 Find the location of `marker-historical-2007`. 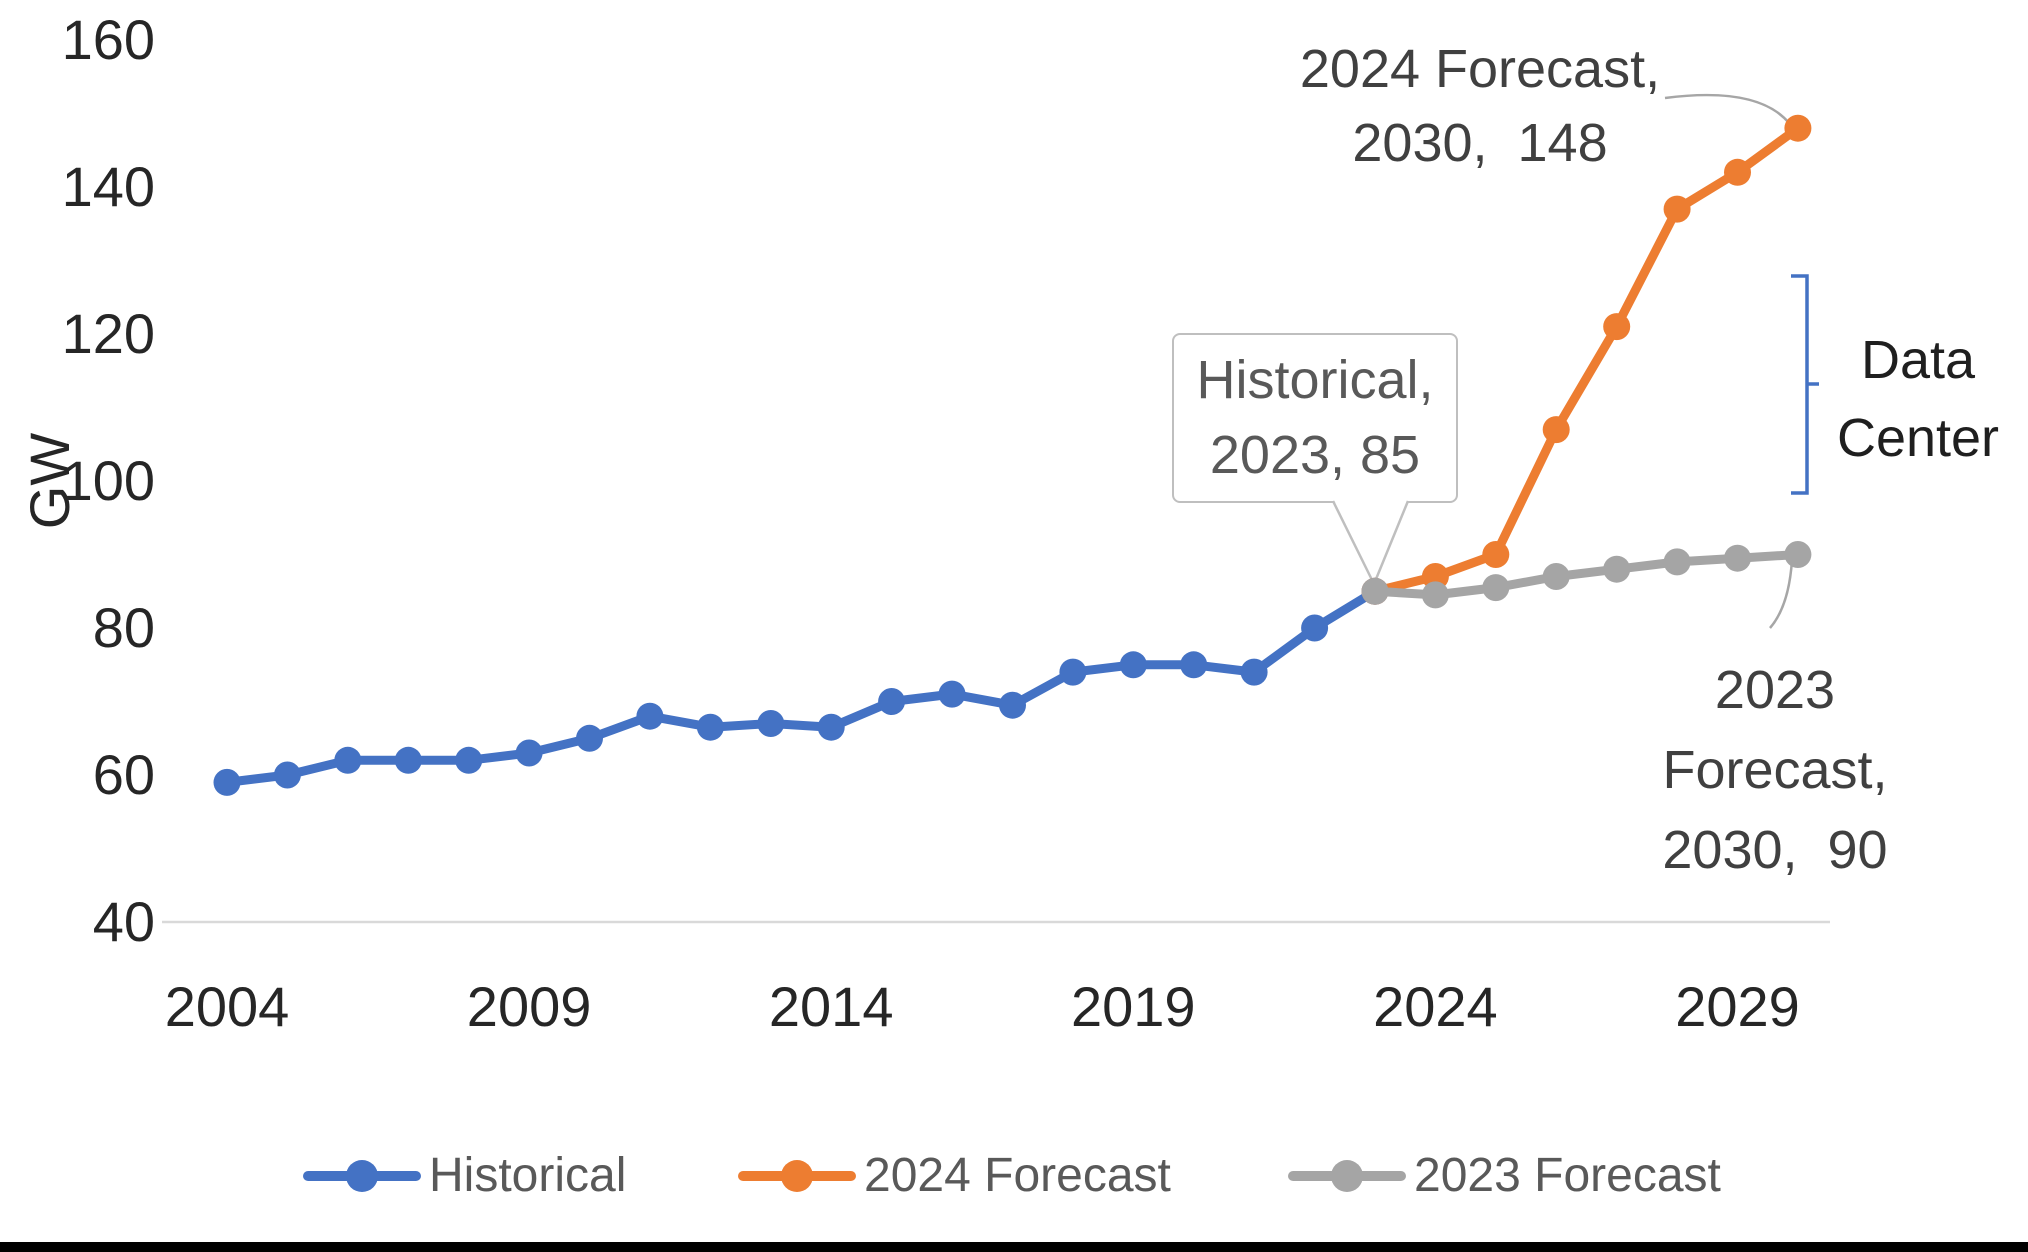

marker-historical-2007 is located at coordinates (408, 760).